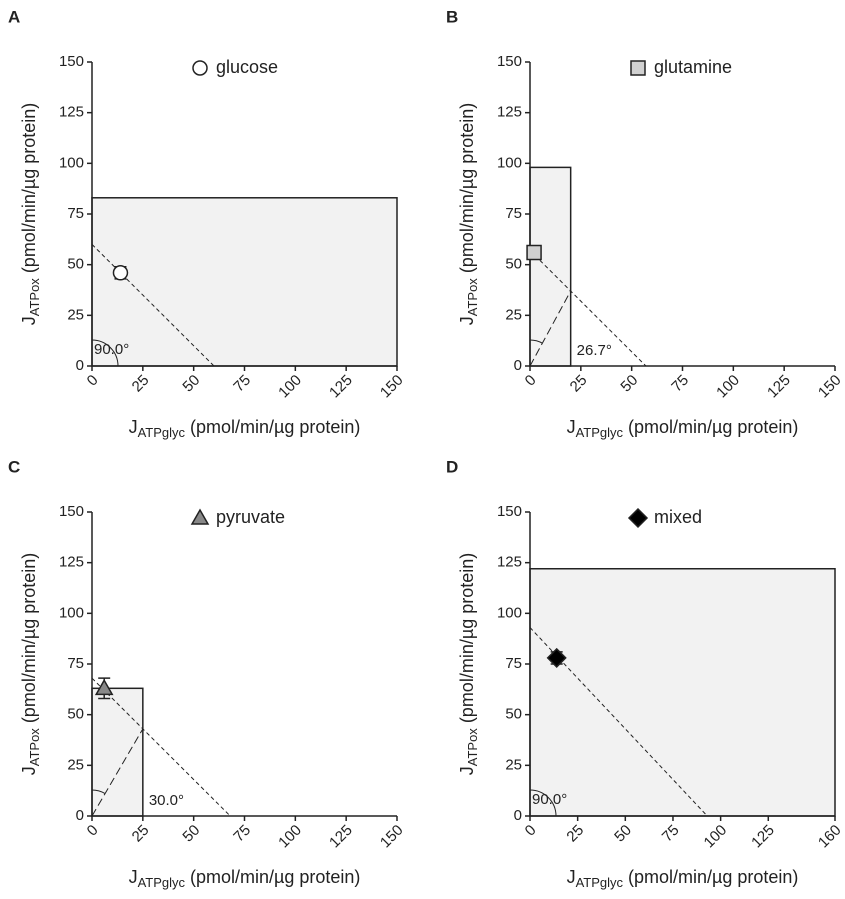 This screenshot has width=845, height=899. What do you see at coordinates (250, 517) in the screenshot?
I see `legend-label: pyruvate` at bounding box center [250, 517].